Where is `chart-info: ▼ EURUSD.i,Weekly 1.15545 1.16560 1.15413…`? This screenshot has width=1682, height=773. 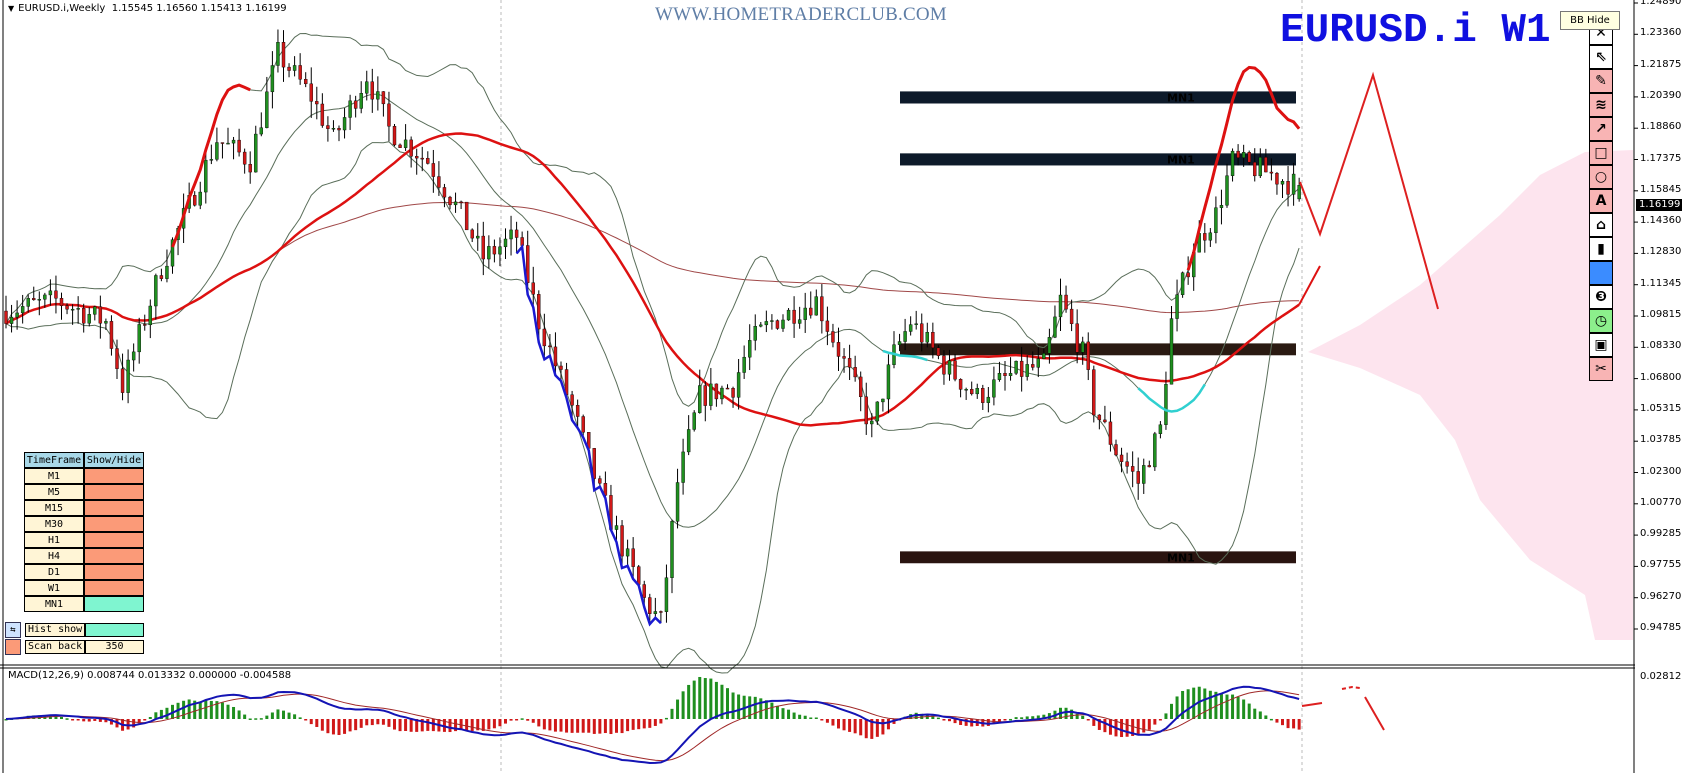
chart-info: ▼ EURUSD.i,Weekly 1.15545 1.16560 1.15413… is located at coordinates (147, 8).